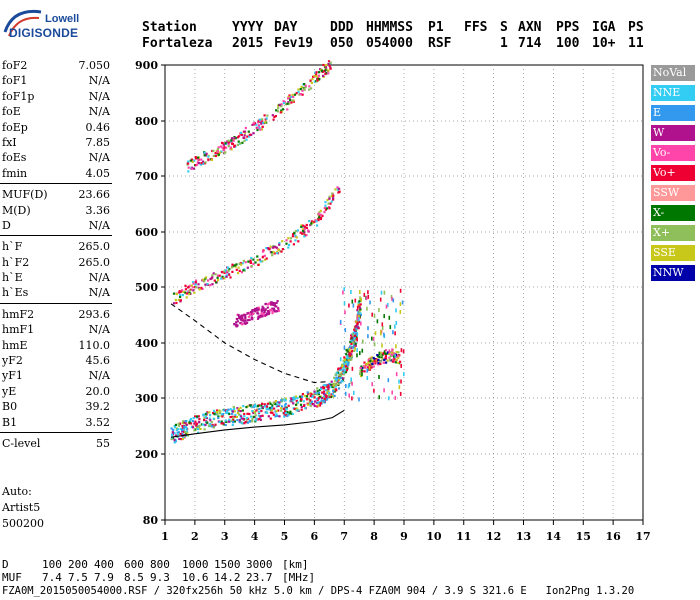 The width and height of the screenshot is (700, 600). I want to click on x-tick-label: 17, so click(642, 536).